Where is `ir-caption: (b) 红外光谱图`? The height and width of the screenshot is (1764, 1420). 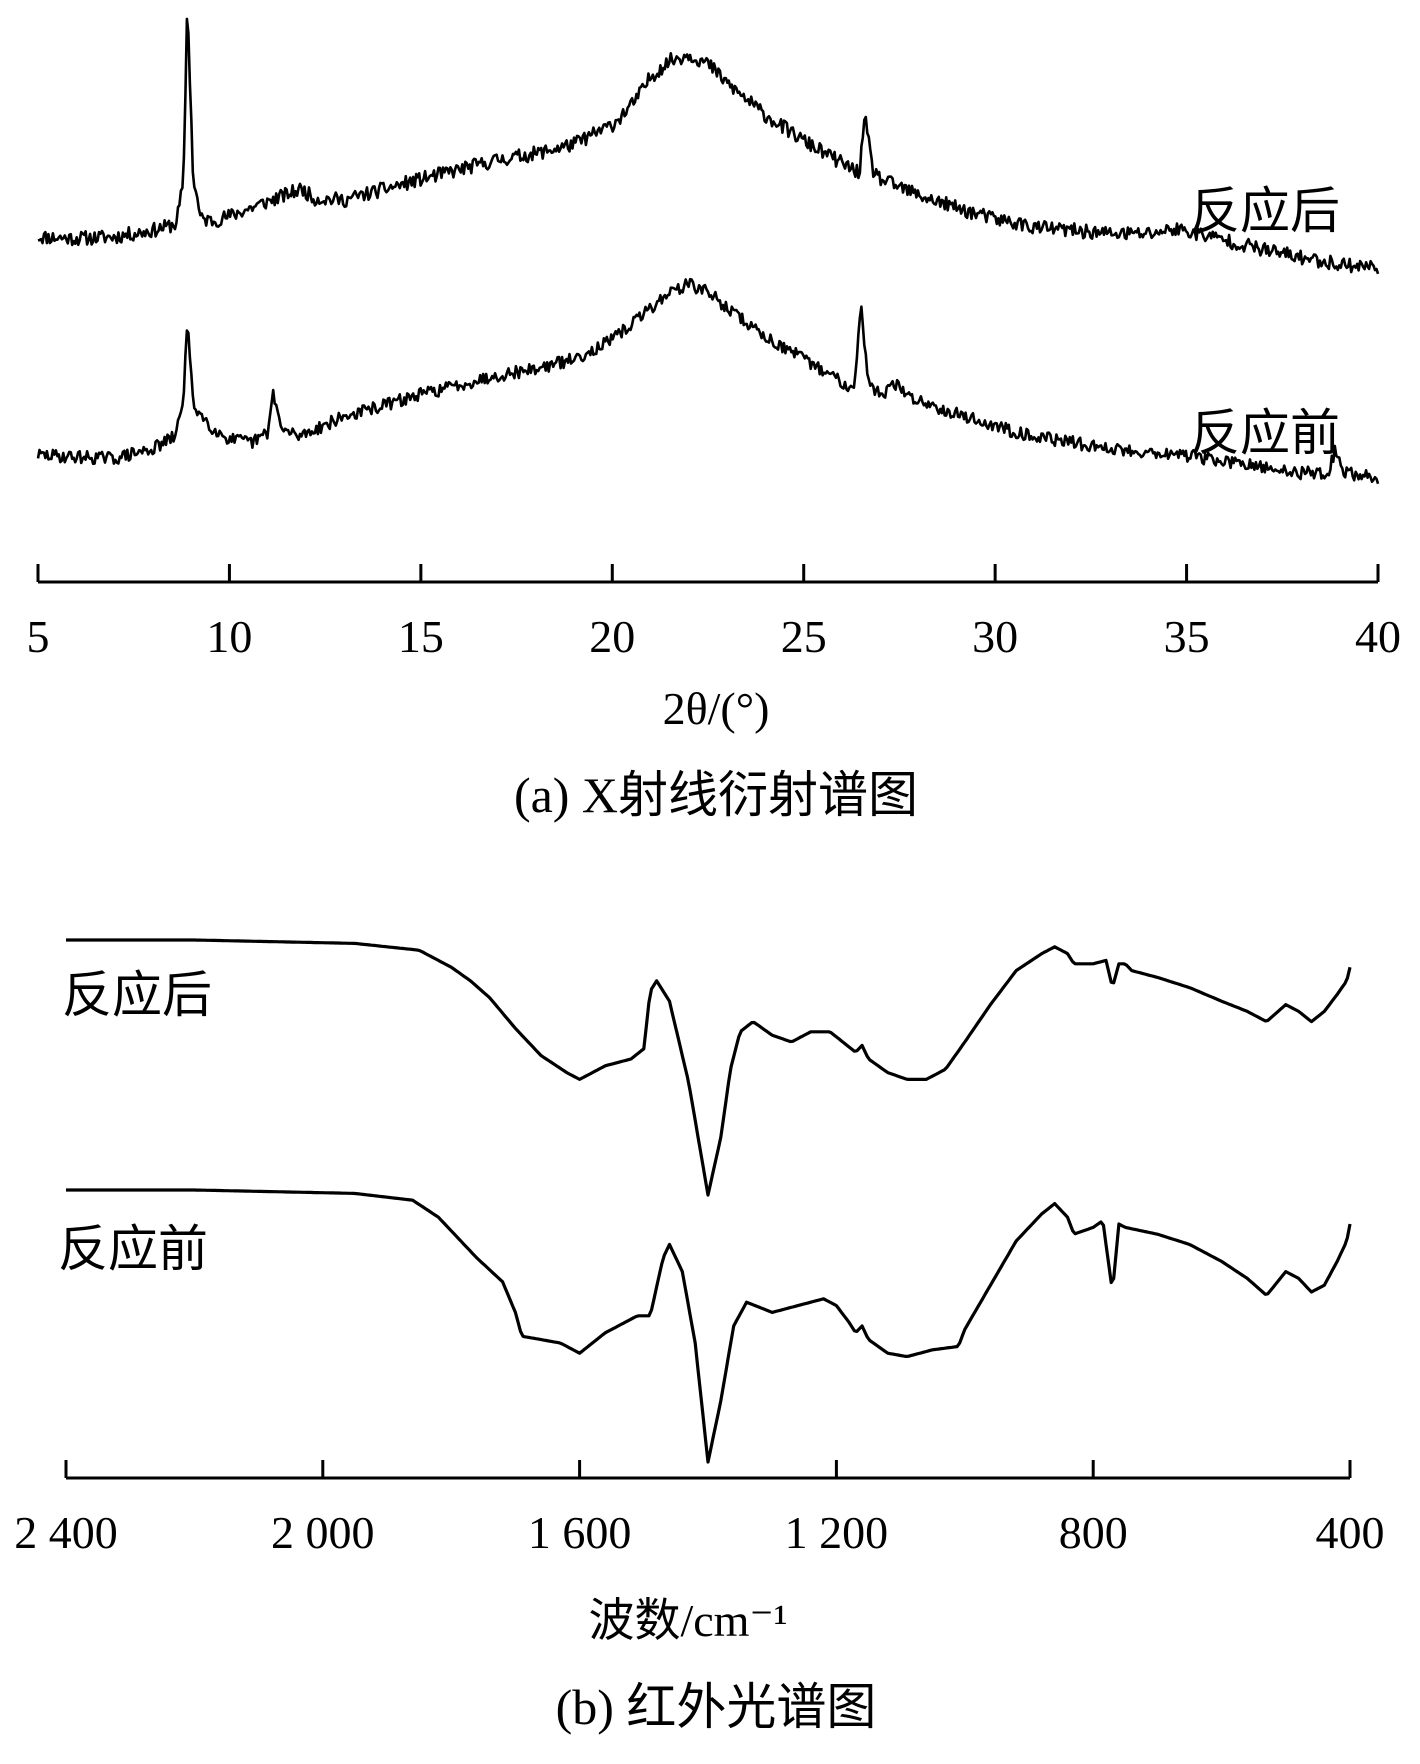 ir-caption: (b) 红外光谱图 is located at coordinates (716, 1707).